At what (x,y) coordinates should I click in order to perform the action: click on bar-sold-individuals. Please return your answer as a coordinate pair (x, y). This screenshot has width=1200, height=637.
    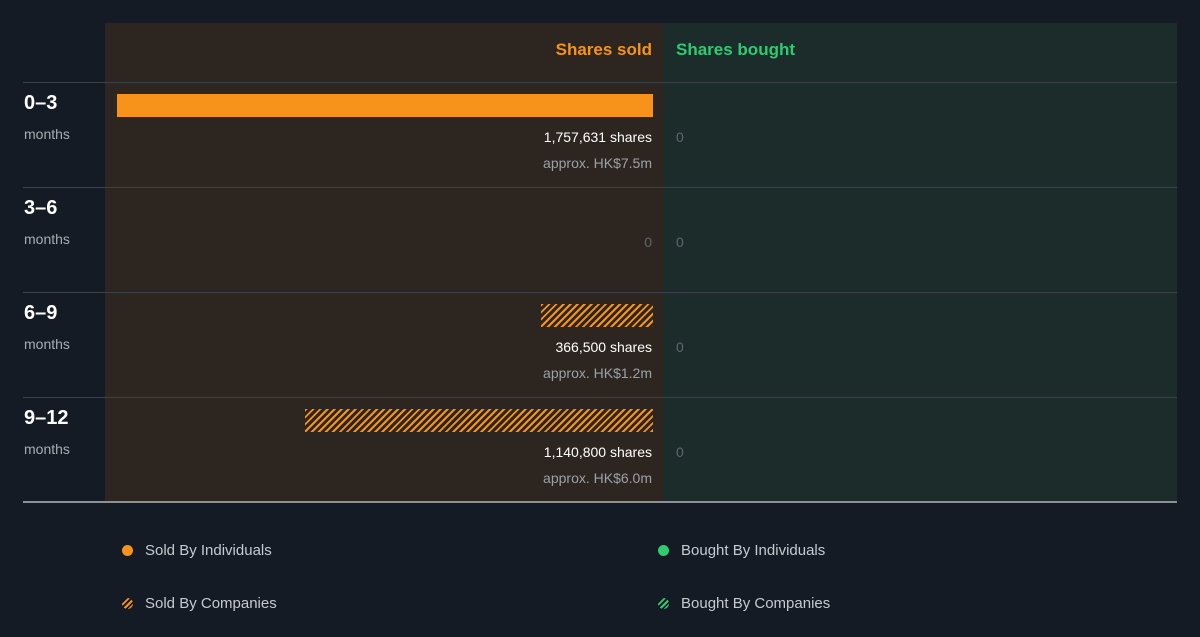
    Looking at the image, I should click on (385, 105).